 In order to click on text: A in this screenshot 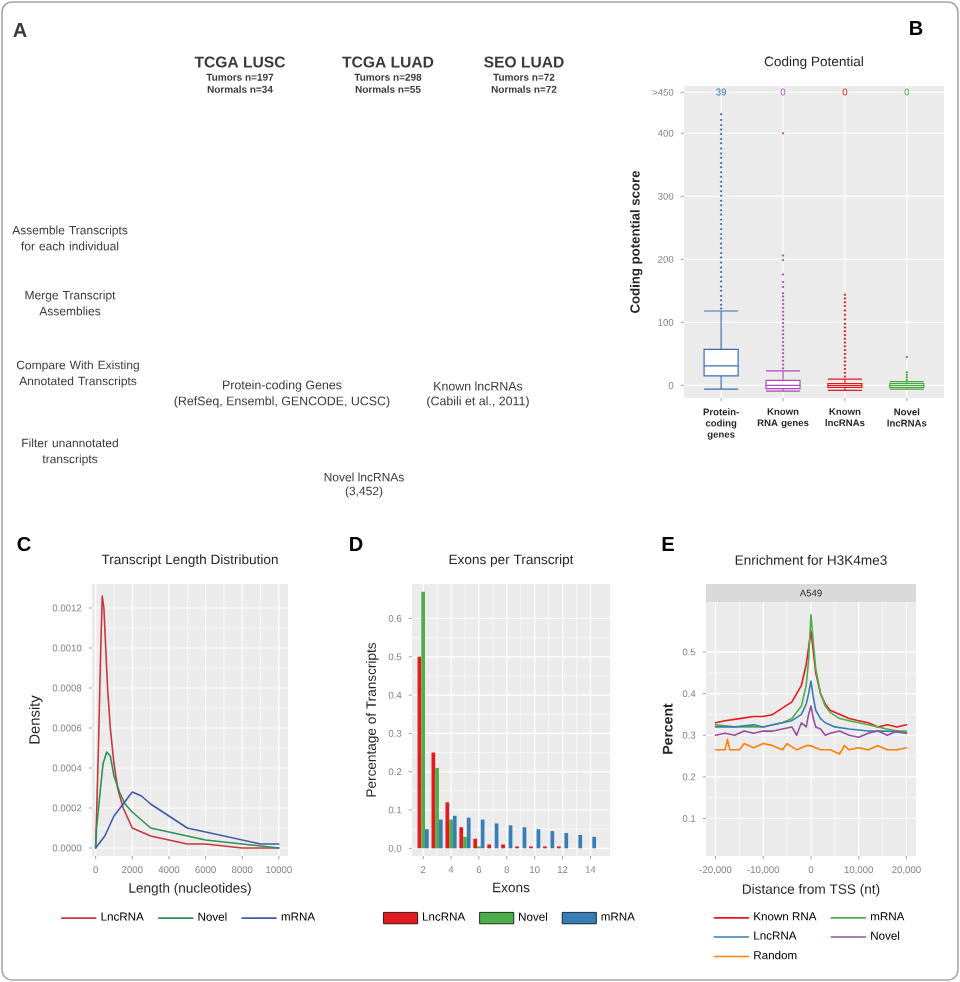, I will do `click(20, 30)`.